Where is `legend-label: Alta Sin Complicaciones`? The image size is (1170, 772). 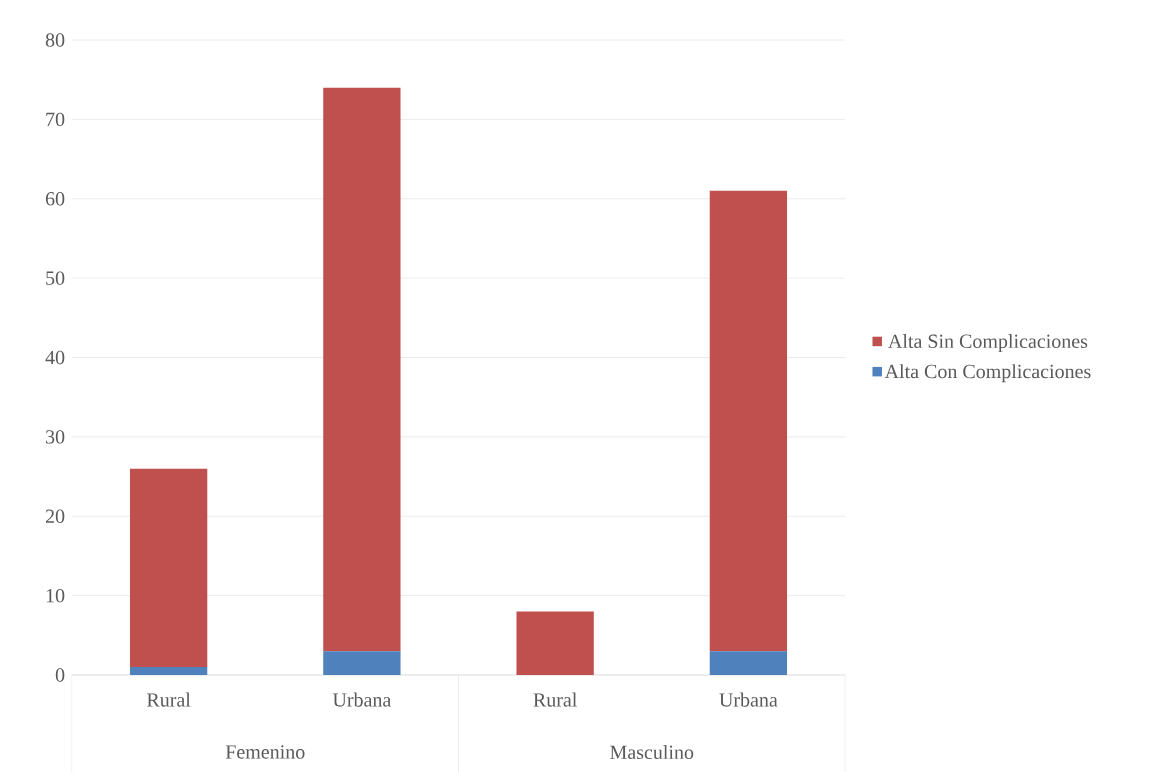 legend-label: Alta Sin Complicaciones is located at coordinates (988, 342).